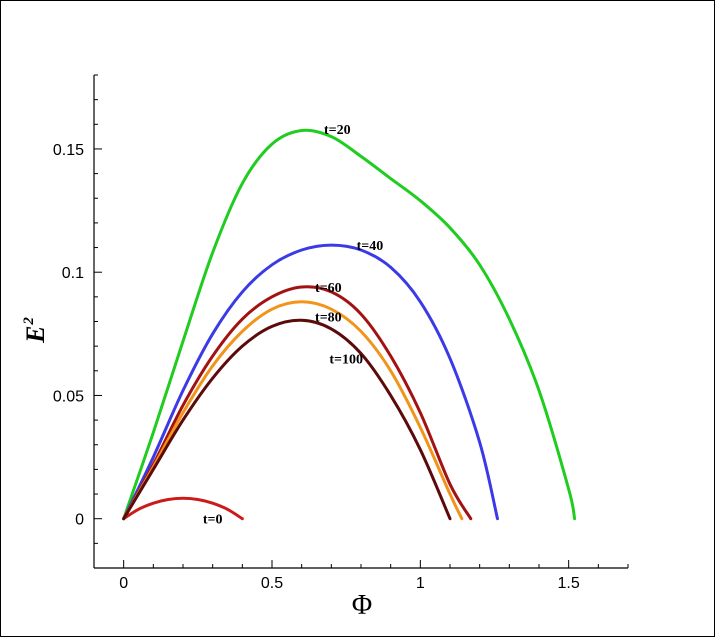  Describe the element at coordinates (123, 583) in the screenshot. I see `x-tick-label: 0` at that location.